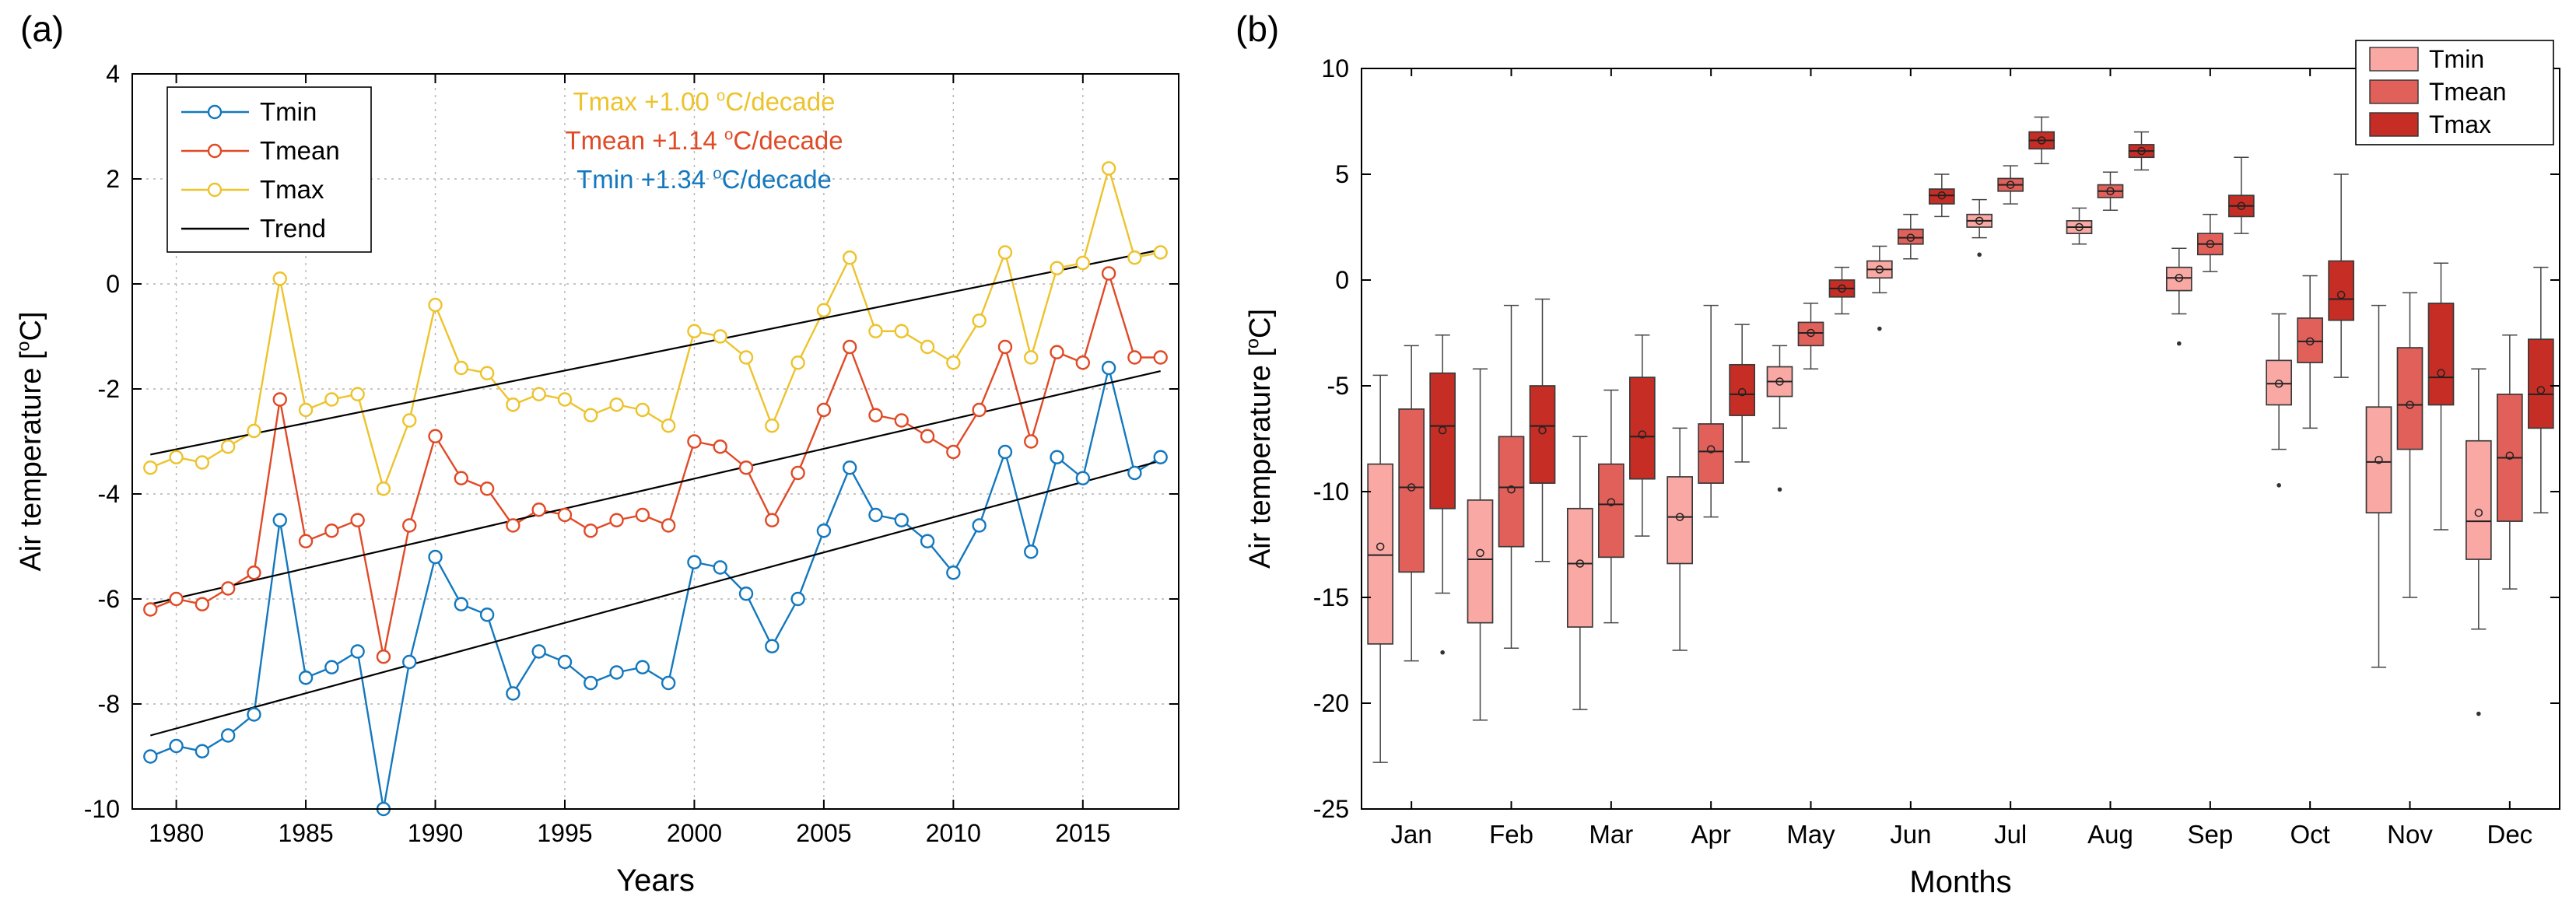 The width and height of the screenshot is (2576, 907). Describe the element at coordinates (2441, 354) in the screenshot. I see `box-tmax-nov` at that location.